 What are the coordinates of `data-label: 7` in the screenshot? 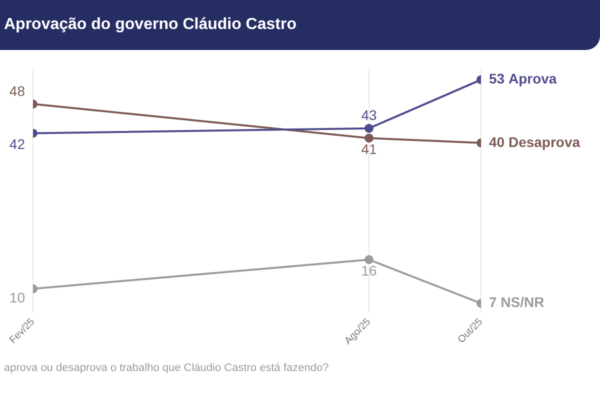 It's located at (493, 302).